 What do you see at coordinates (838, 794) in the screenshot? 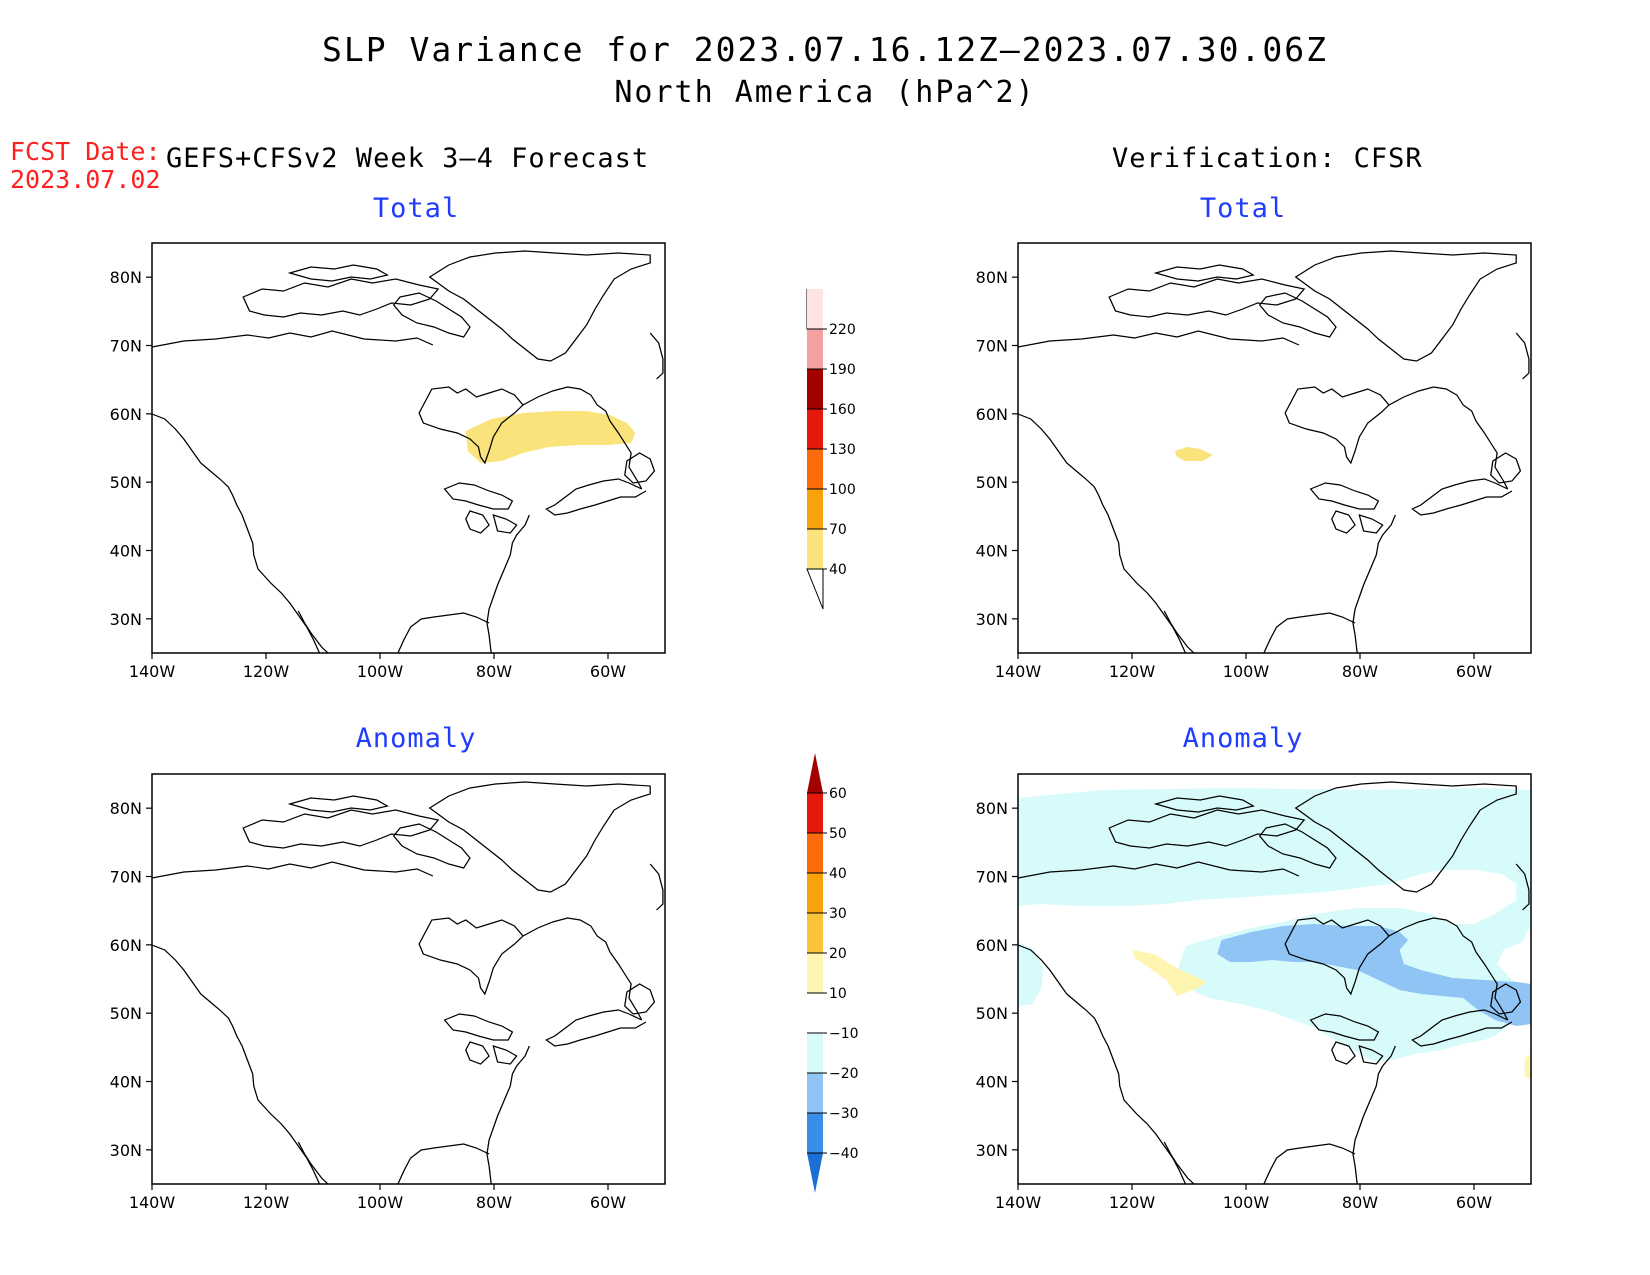
I see `colorbar-anomaly-label: 60` at bounding box center [838, 794].